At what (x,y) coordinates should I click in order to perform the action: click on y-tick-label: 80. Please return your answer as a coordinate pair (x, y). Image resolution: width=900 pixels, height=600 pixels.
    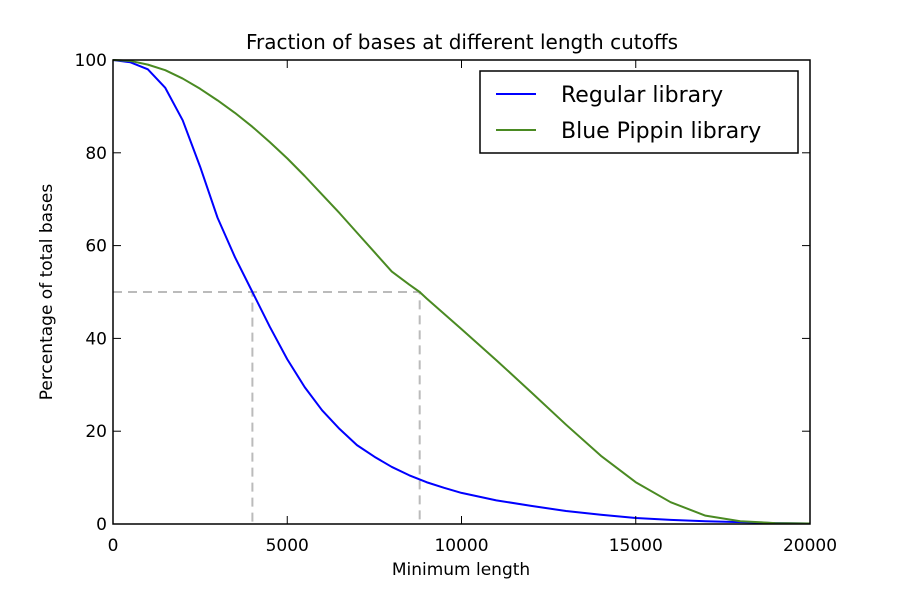
    Looking at the image, I should click on (96, 154).